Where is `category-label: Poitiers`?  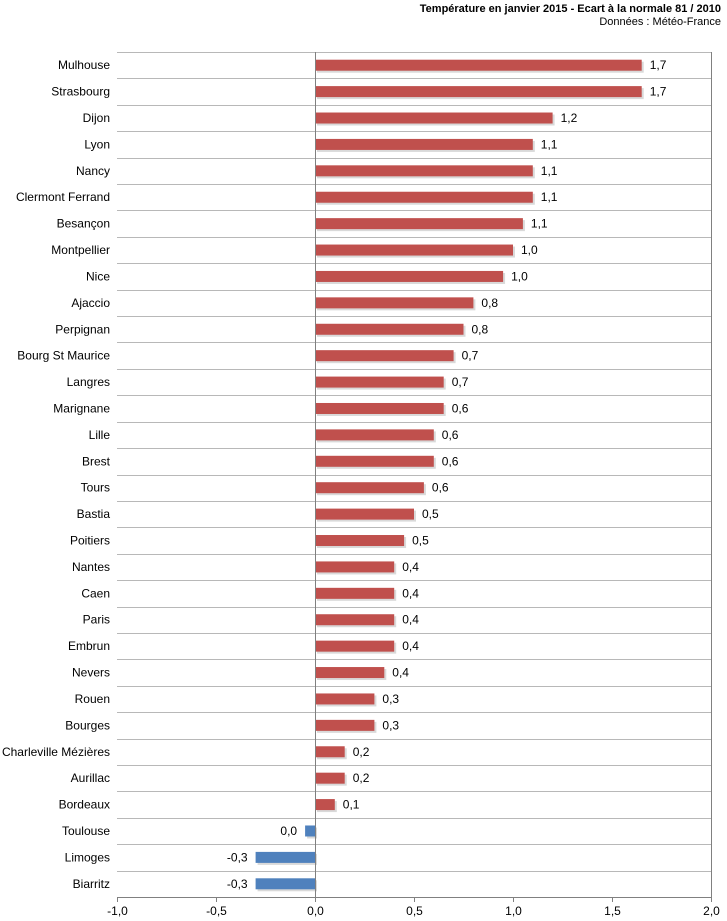 category-label: Poitiers is located at coordinates (90, 541).